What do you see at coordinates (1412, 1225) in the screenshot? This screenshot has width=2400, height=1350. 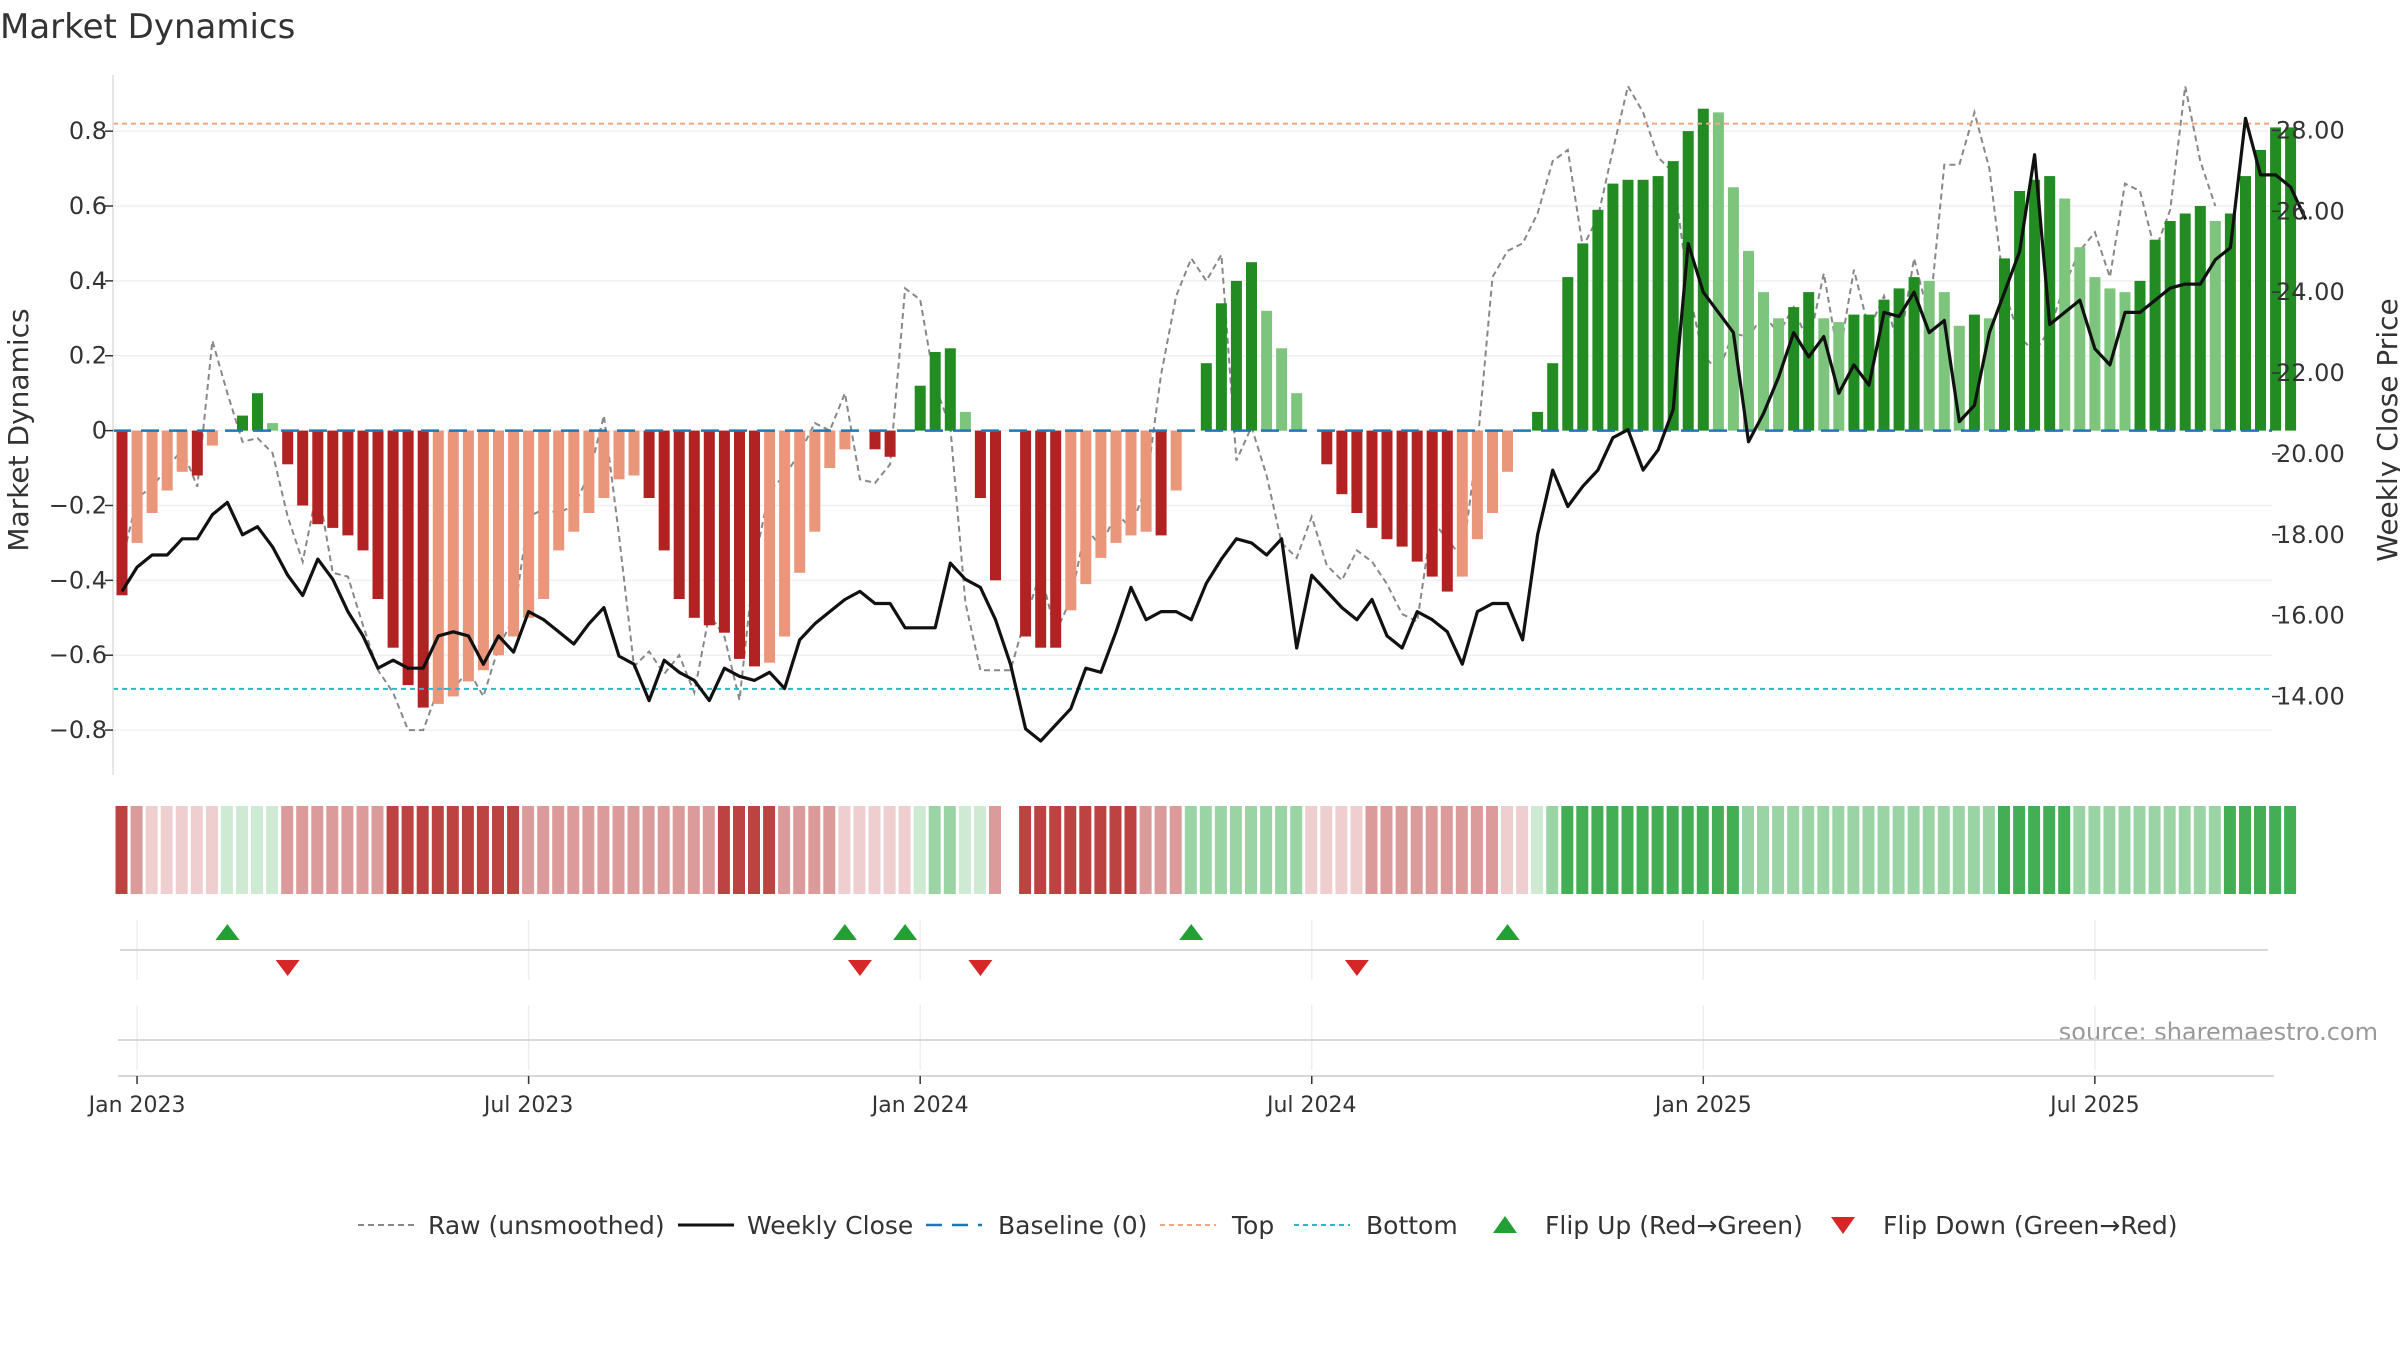 I see `legend-label: Bottom` at bounding box center [1412, 1225].